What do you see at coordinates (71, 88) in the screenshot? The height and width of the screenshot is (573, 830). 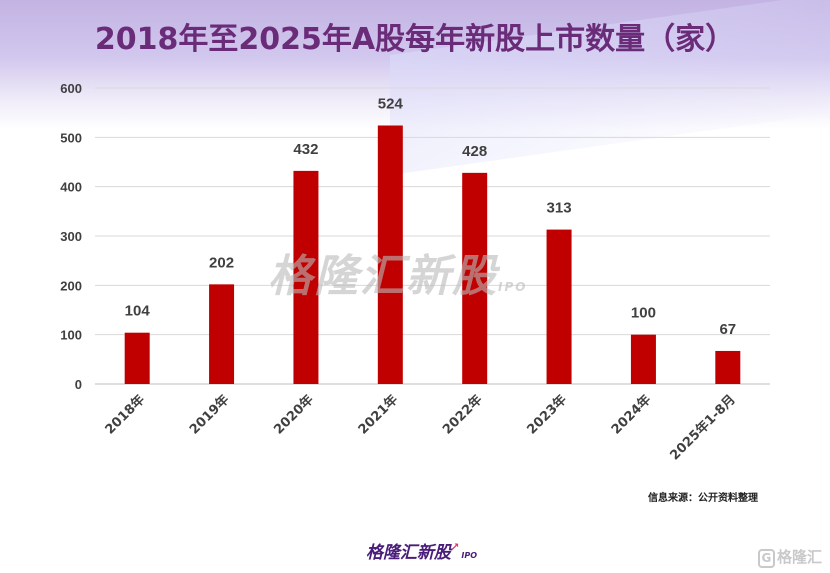 I see `y-tick-label: 600` at bounding box center [71, 88].